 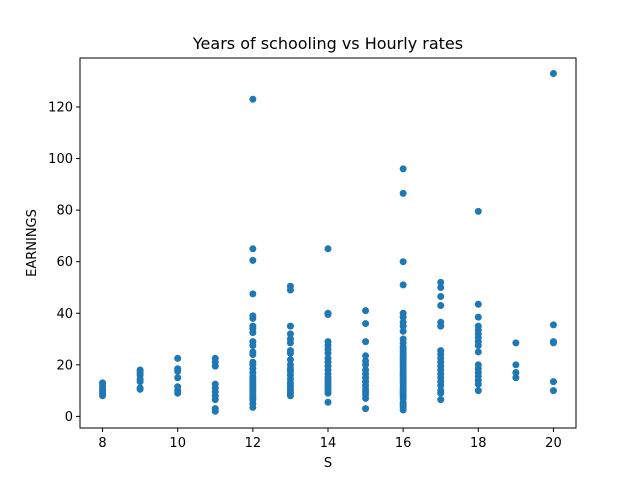 I want to click on x-tick-label: 16, so click(x=403, y=443).